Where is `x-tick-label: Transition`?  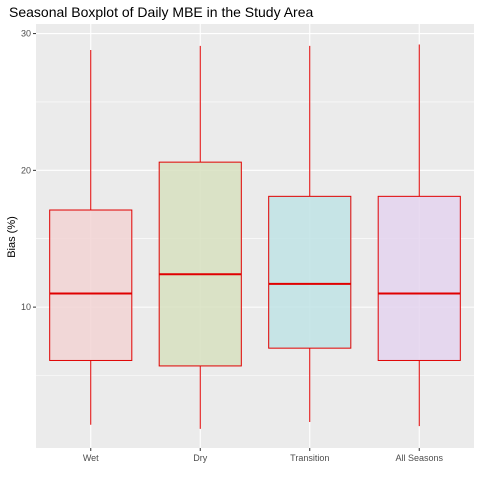
x-tick-label: Transition is located at coordinates (309, 458).